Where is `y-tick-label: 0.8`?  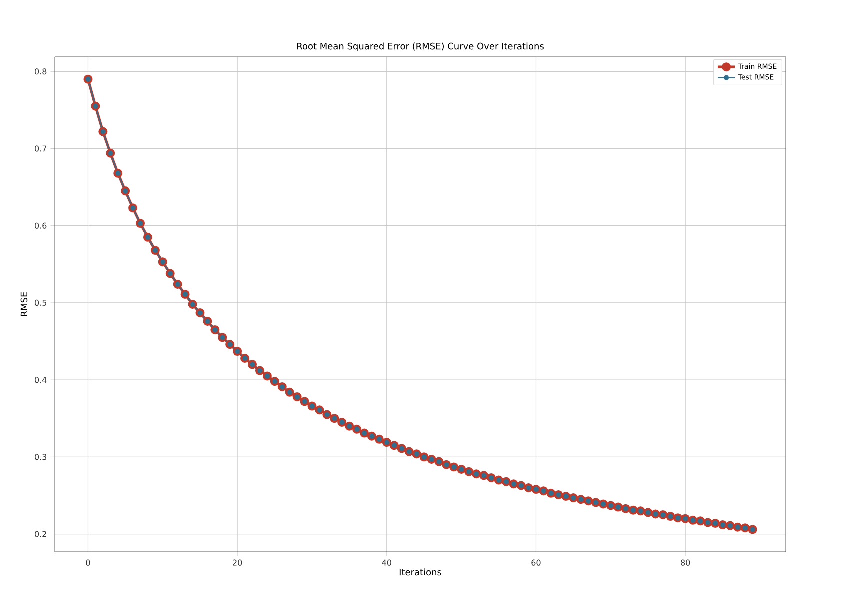
y-tick-label: 0.8 is located at coordinates (41, 71).